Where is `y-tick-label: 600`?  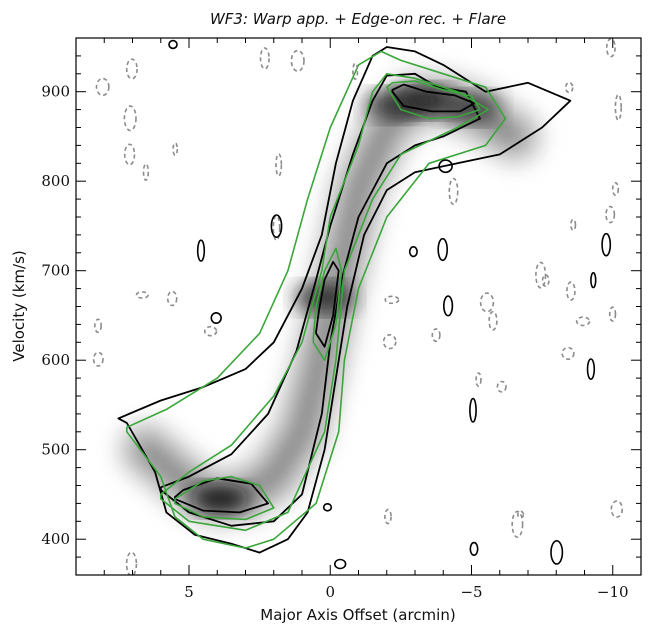 y-tick-label: 600 is located at coordinates (55, 360).